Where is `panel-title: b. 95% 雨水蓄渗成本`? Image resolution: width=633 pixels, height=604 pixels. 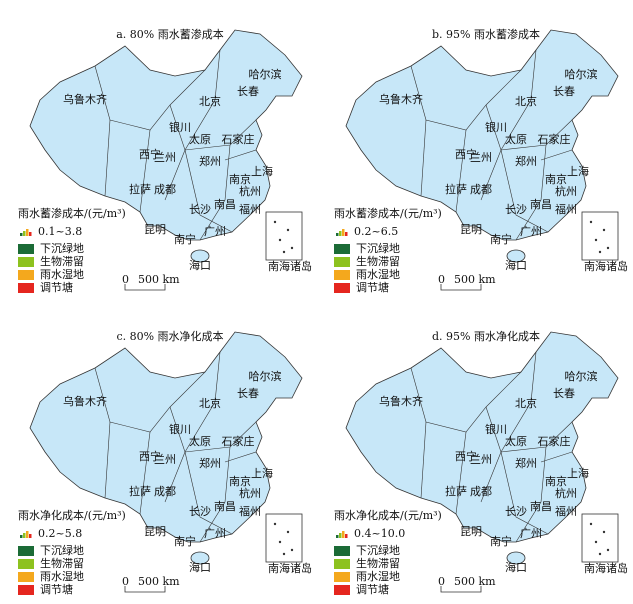
panel-title: b. 95% 雨水蓄渗成本 is located at coordinates (486, 34).